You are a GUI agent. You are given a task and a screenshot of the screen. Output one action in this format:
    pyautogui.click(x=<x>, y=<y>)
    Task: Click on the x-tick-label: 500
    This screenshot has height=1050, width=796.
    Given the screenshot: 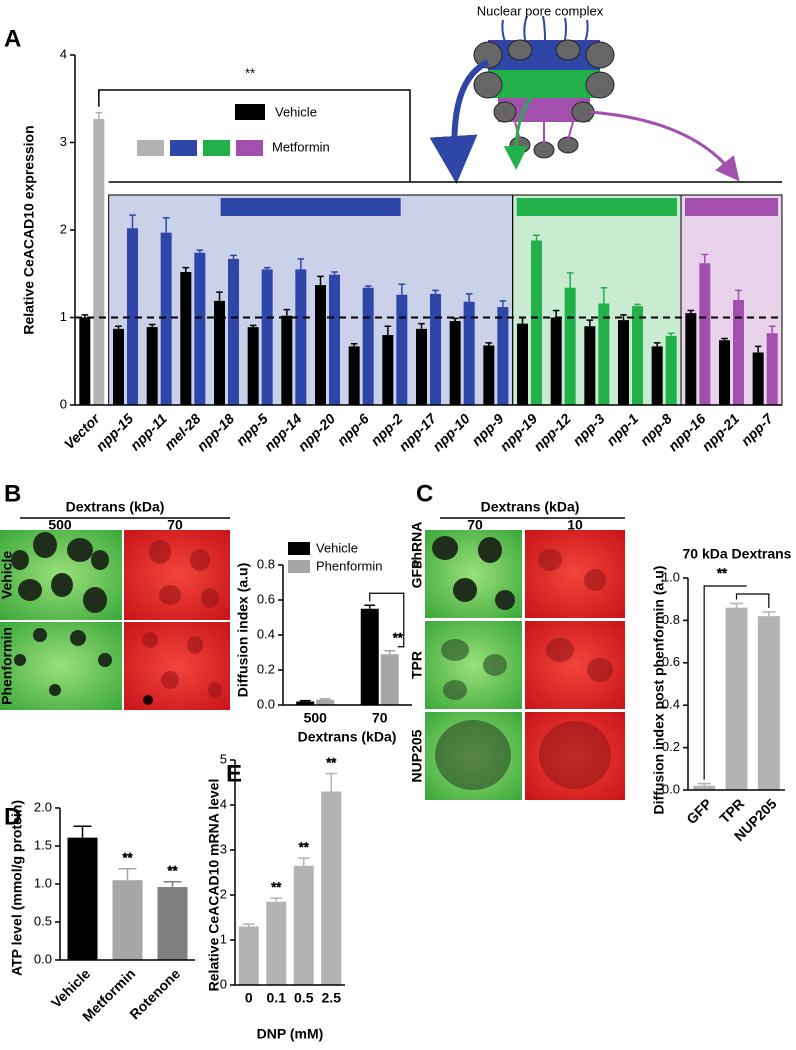 What is the action you would take?
    pyautogui.click(x=316, y=718)
    